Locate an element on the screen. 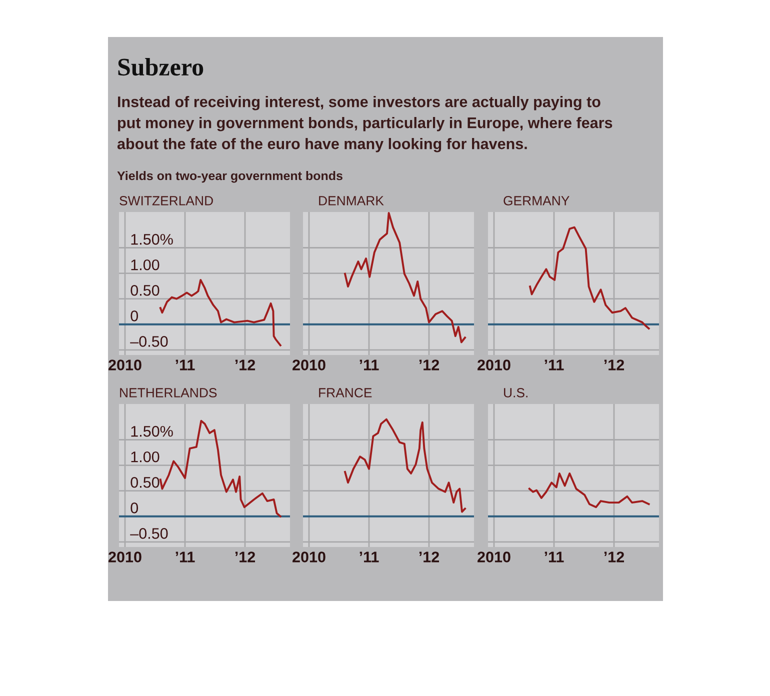  chart-title: DENMARK is located at coordinates (351, 201).